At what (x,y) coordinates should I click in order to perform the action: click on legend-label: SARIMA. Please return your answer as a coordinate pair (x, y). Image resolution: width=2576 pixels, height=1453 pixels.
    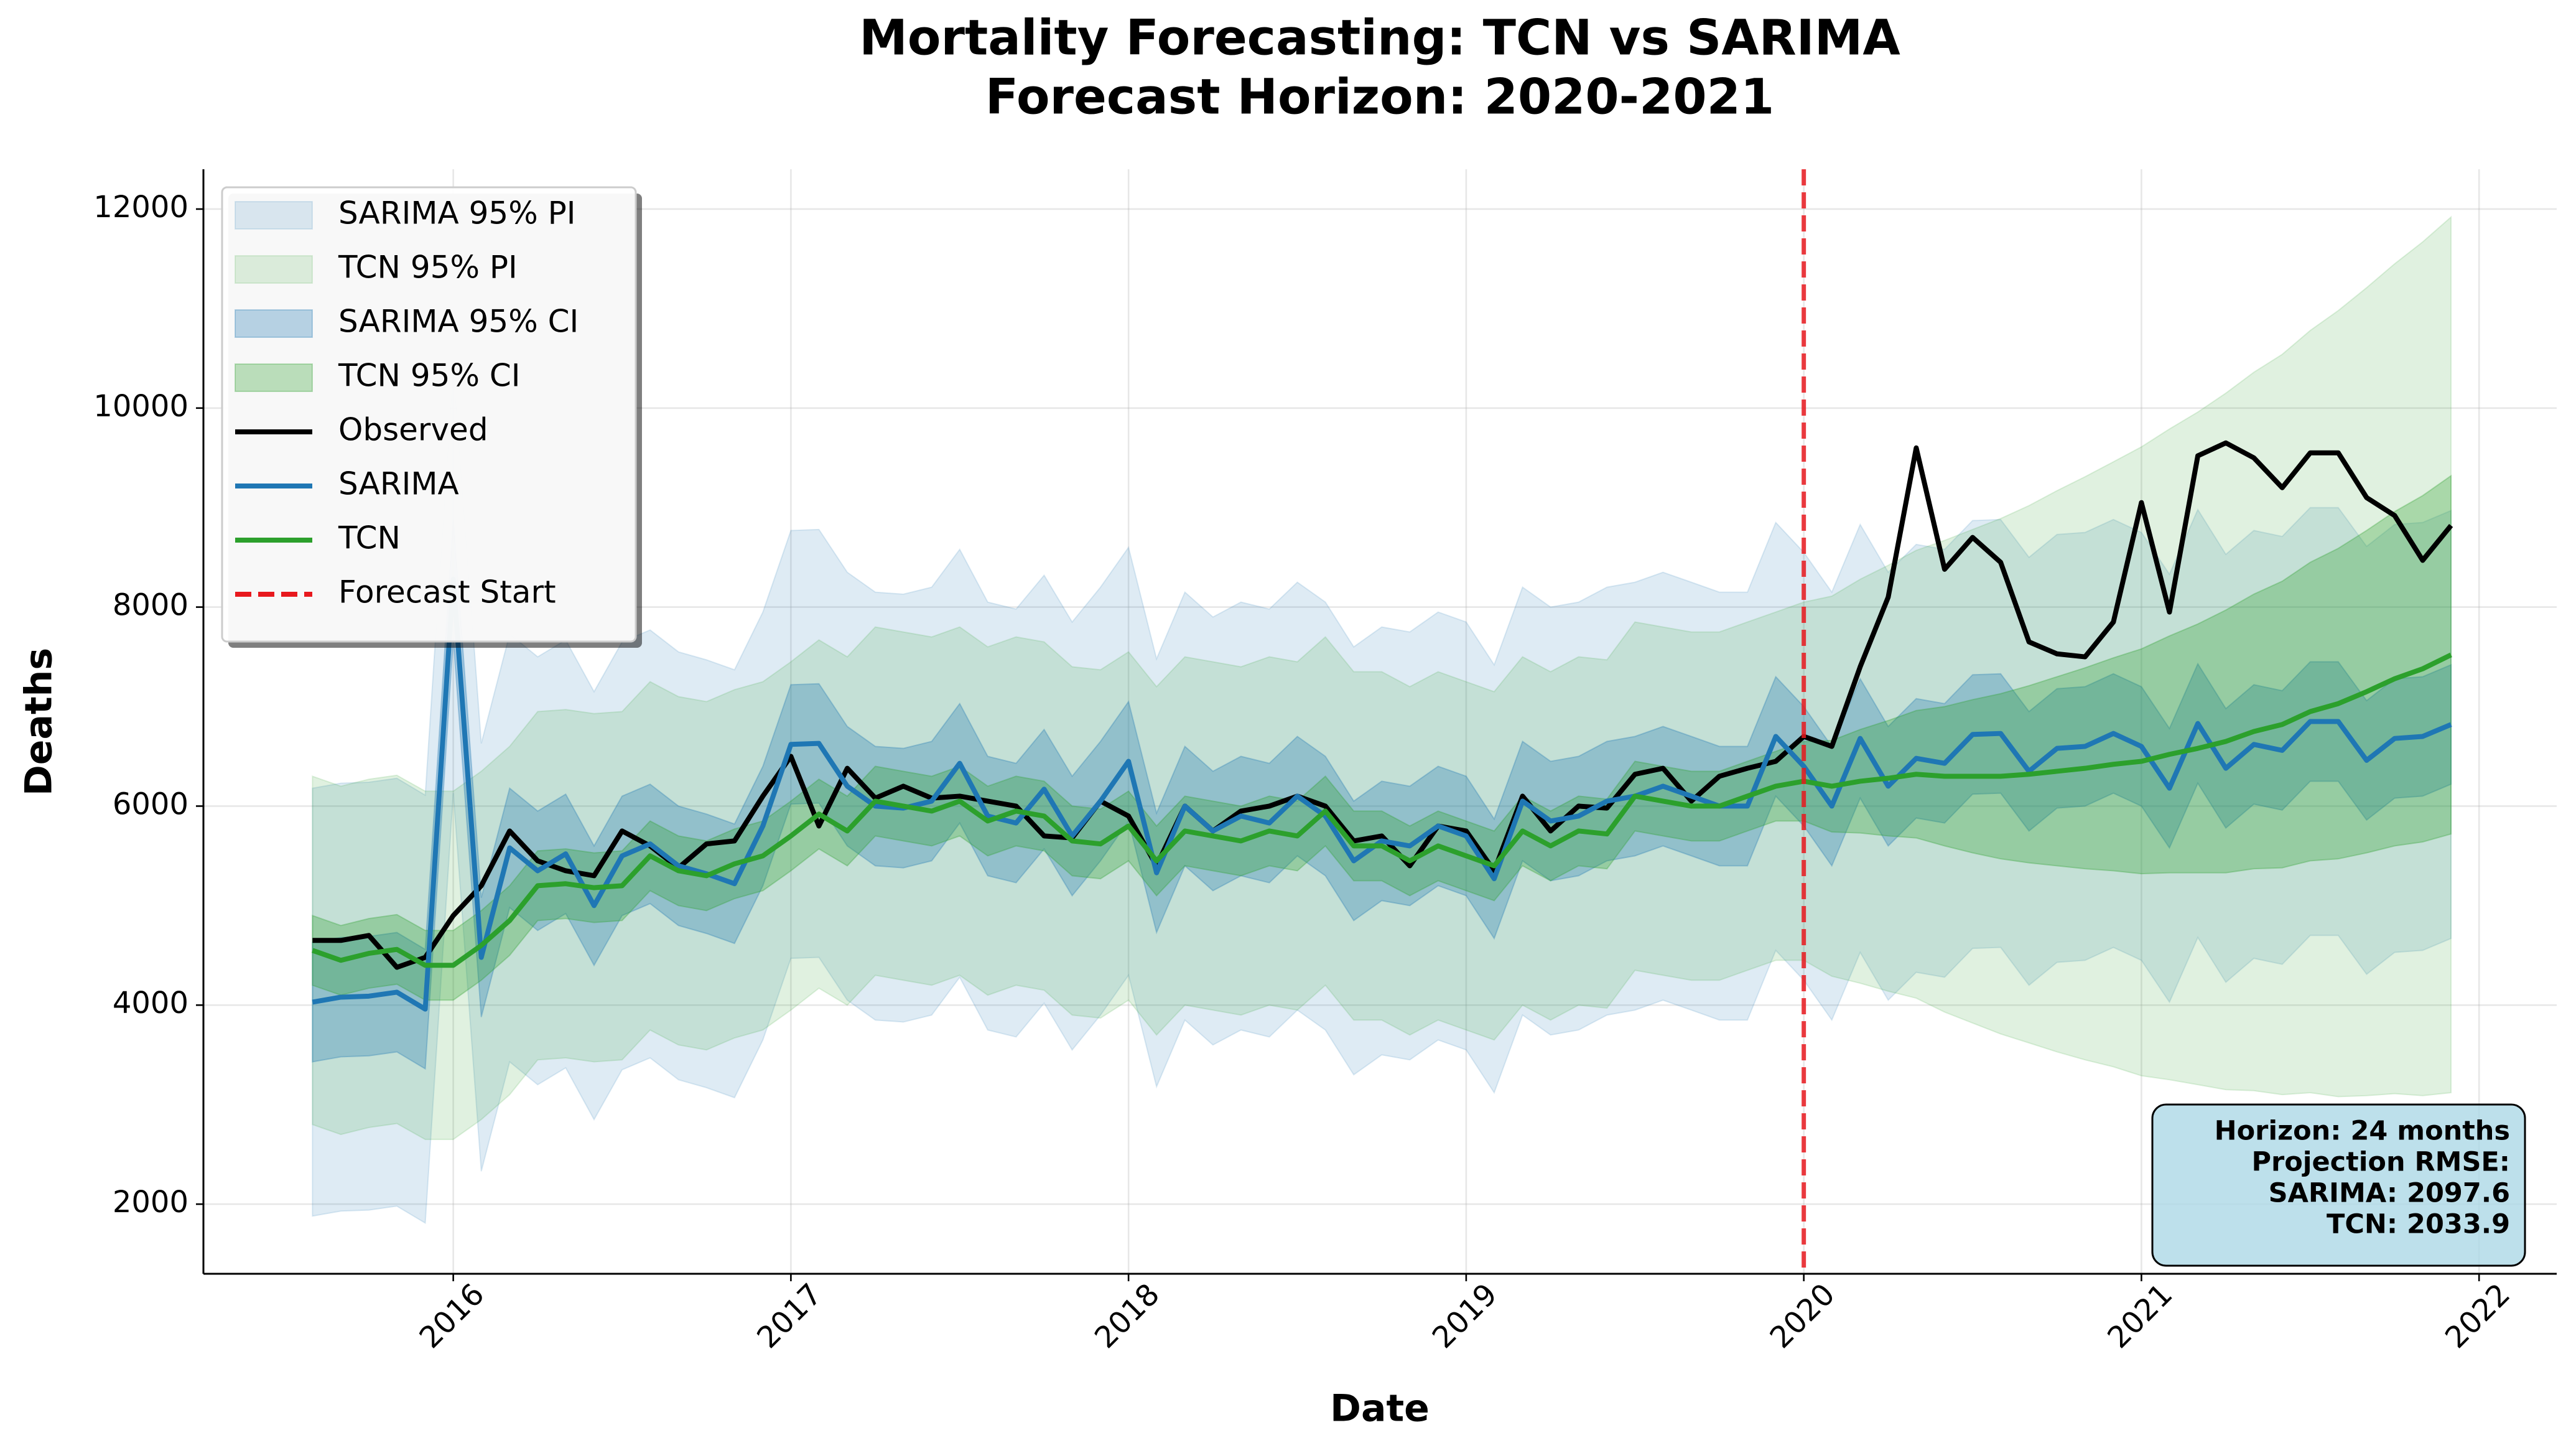
    Looking at the image, I should click on (398, 484).